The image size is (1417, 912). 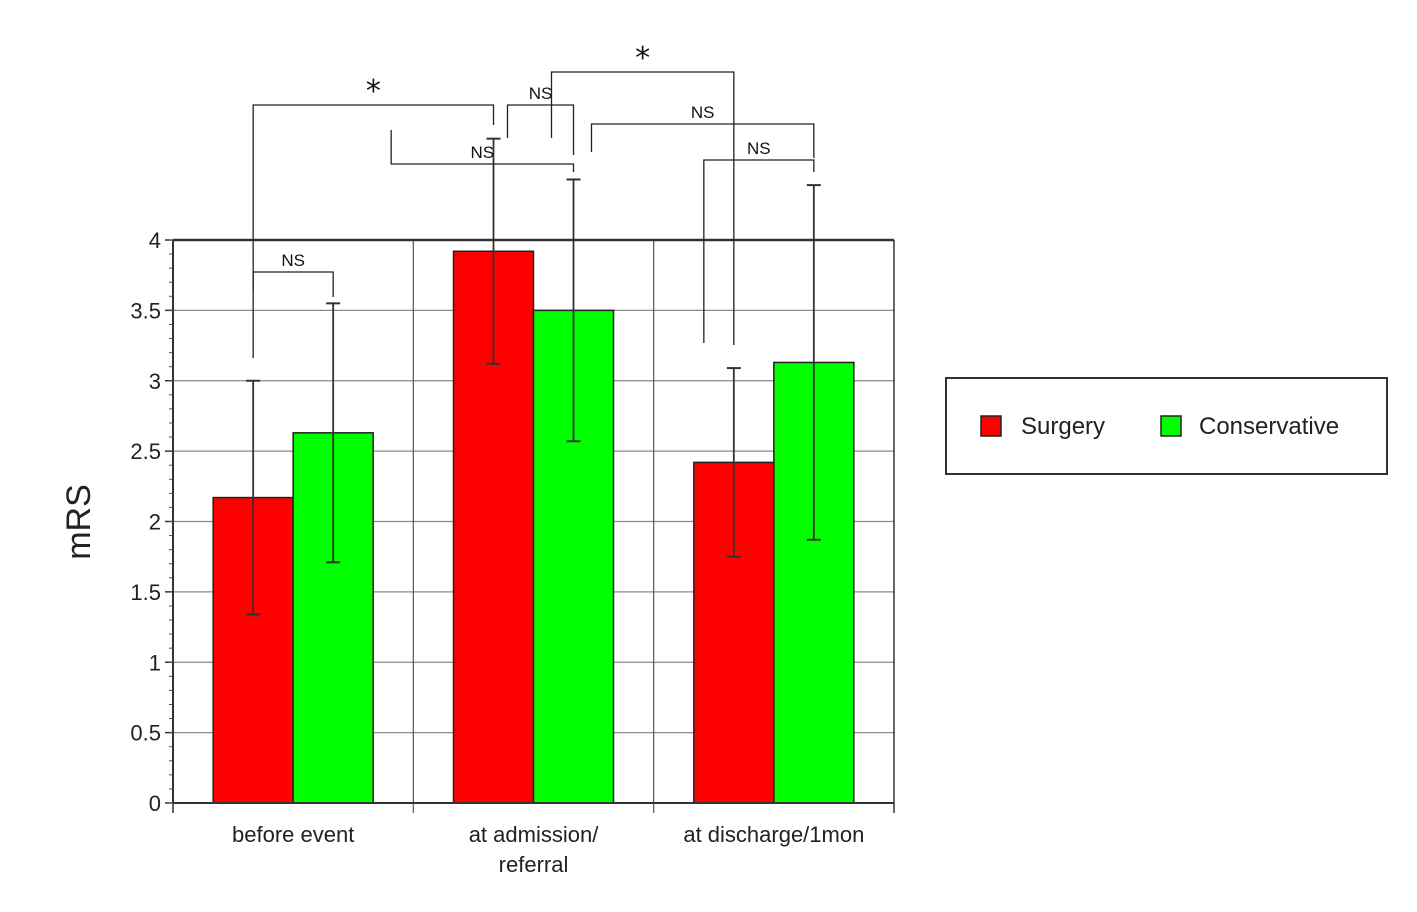 I want to click on legend-swatch-conservative, so click(x=1171, y=426).